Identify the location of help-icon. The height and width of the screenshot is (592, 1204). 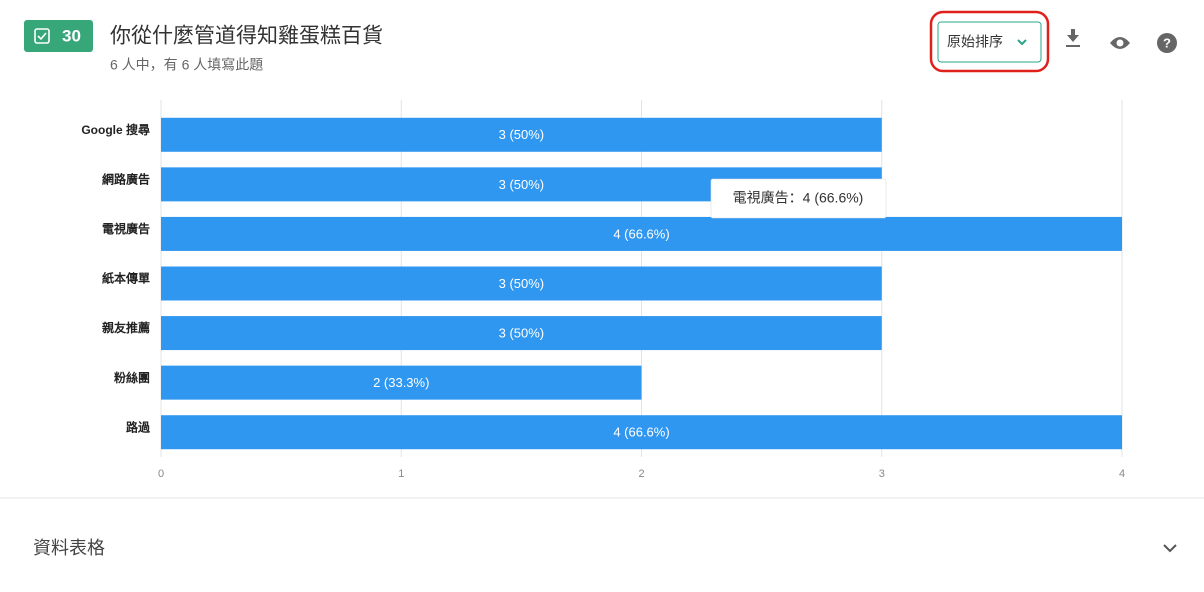
(1167, 43).